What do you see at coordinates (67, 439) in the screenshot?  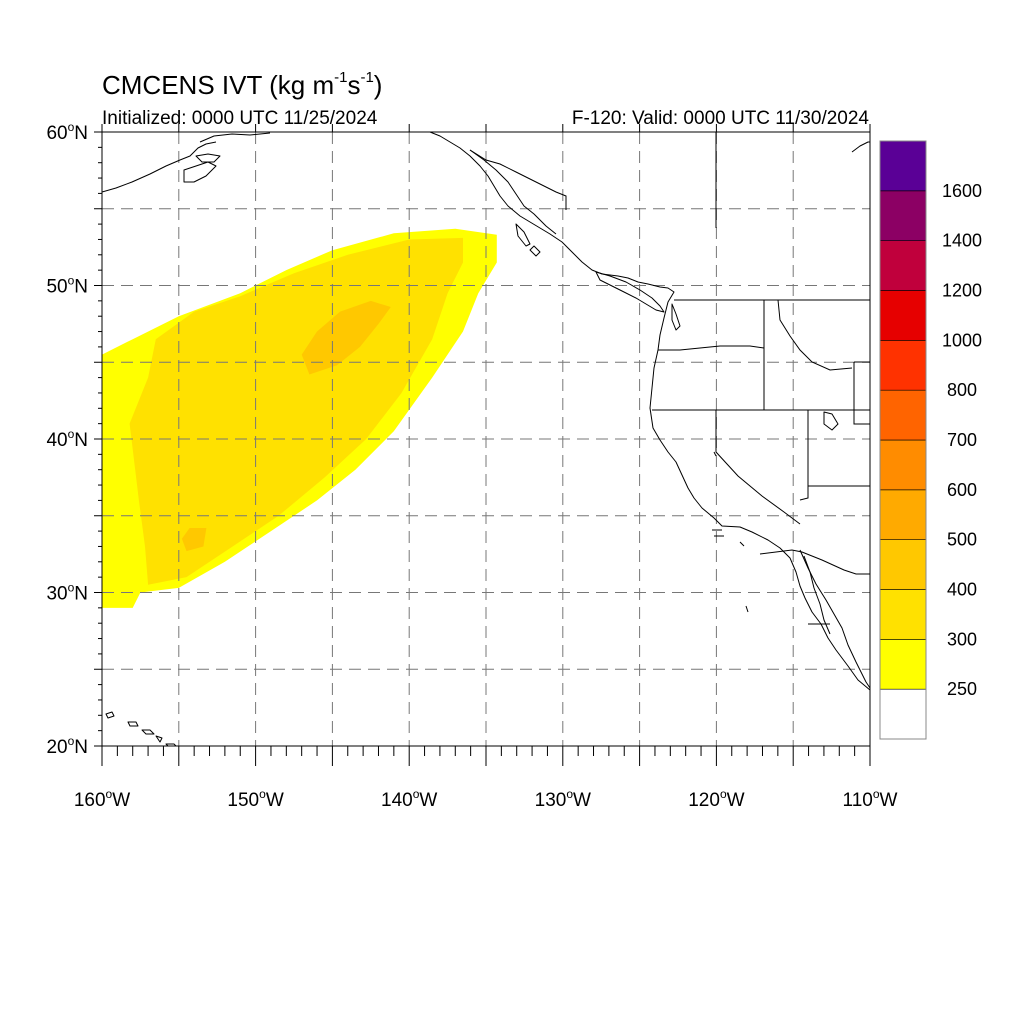 I see `lat-tick-label: 40oN` at bounding box center [67, 439].